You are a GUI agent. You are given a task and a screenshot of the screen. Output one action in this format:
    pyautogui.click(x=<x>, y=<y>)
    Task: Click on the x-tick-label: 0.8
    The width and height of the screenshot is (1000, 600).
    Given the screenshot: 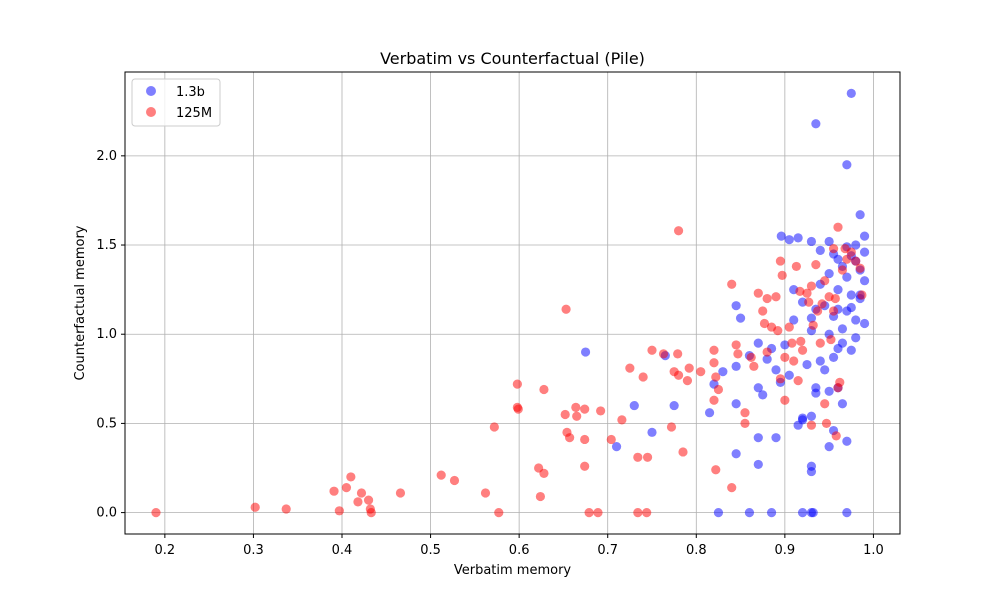 What is the action you would take?
    pyautogui.click(x=696, y=550)
    